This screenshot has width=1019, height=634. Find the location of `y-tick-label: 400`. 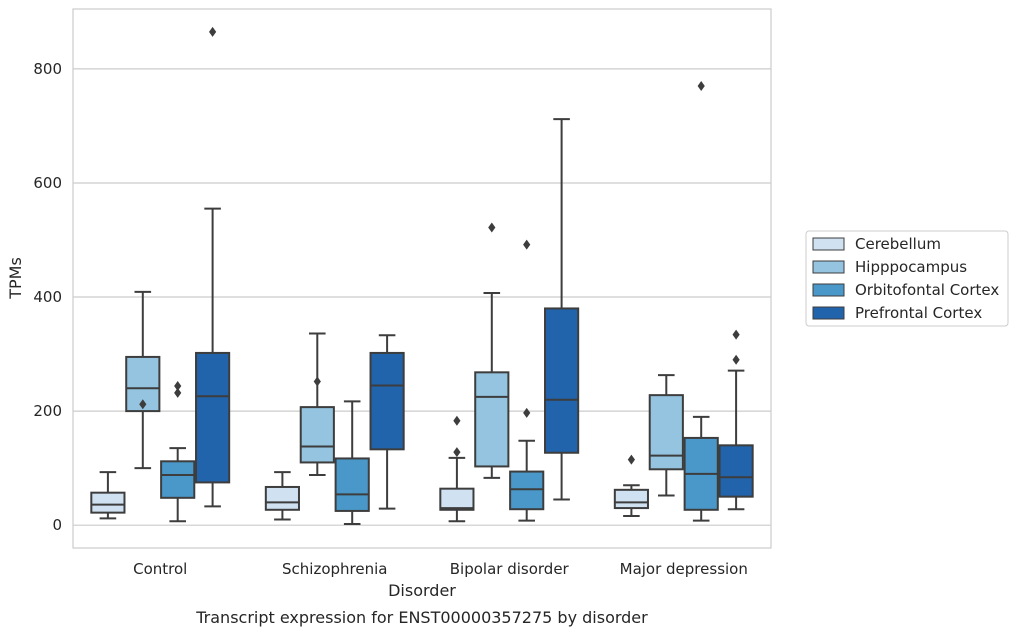

y-tick-label: 400 is located at coordinates (47, 297).